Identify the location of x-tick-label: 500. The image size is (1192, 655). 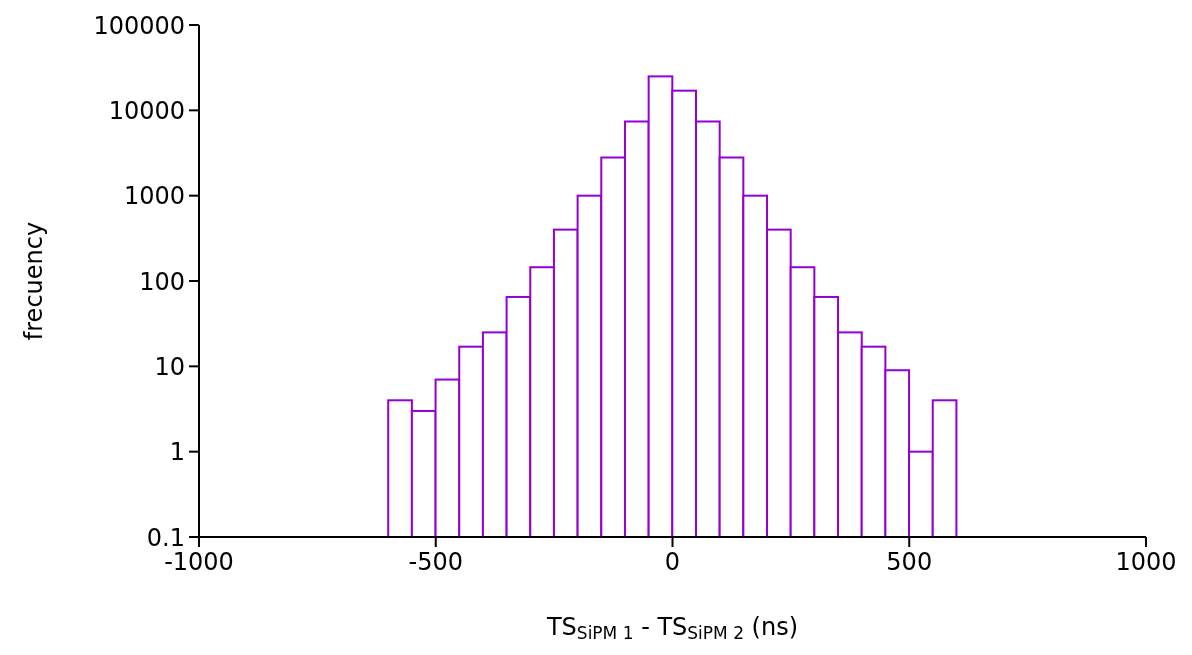
(909, 562).